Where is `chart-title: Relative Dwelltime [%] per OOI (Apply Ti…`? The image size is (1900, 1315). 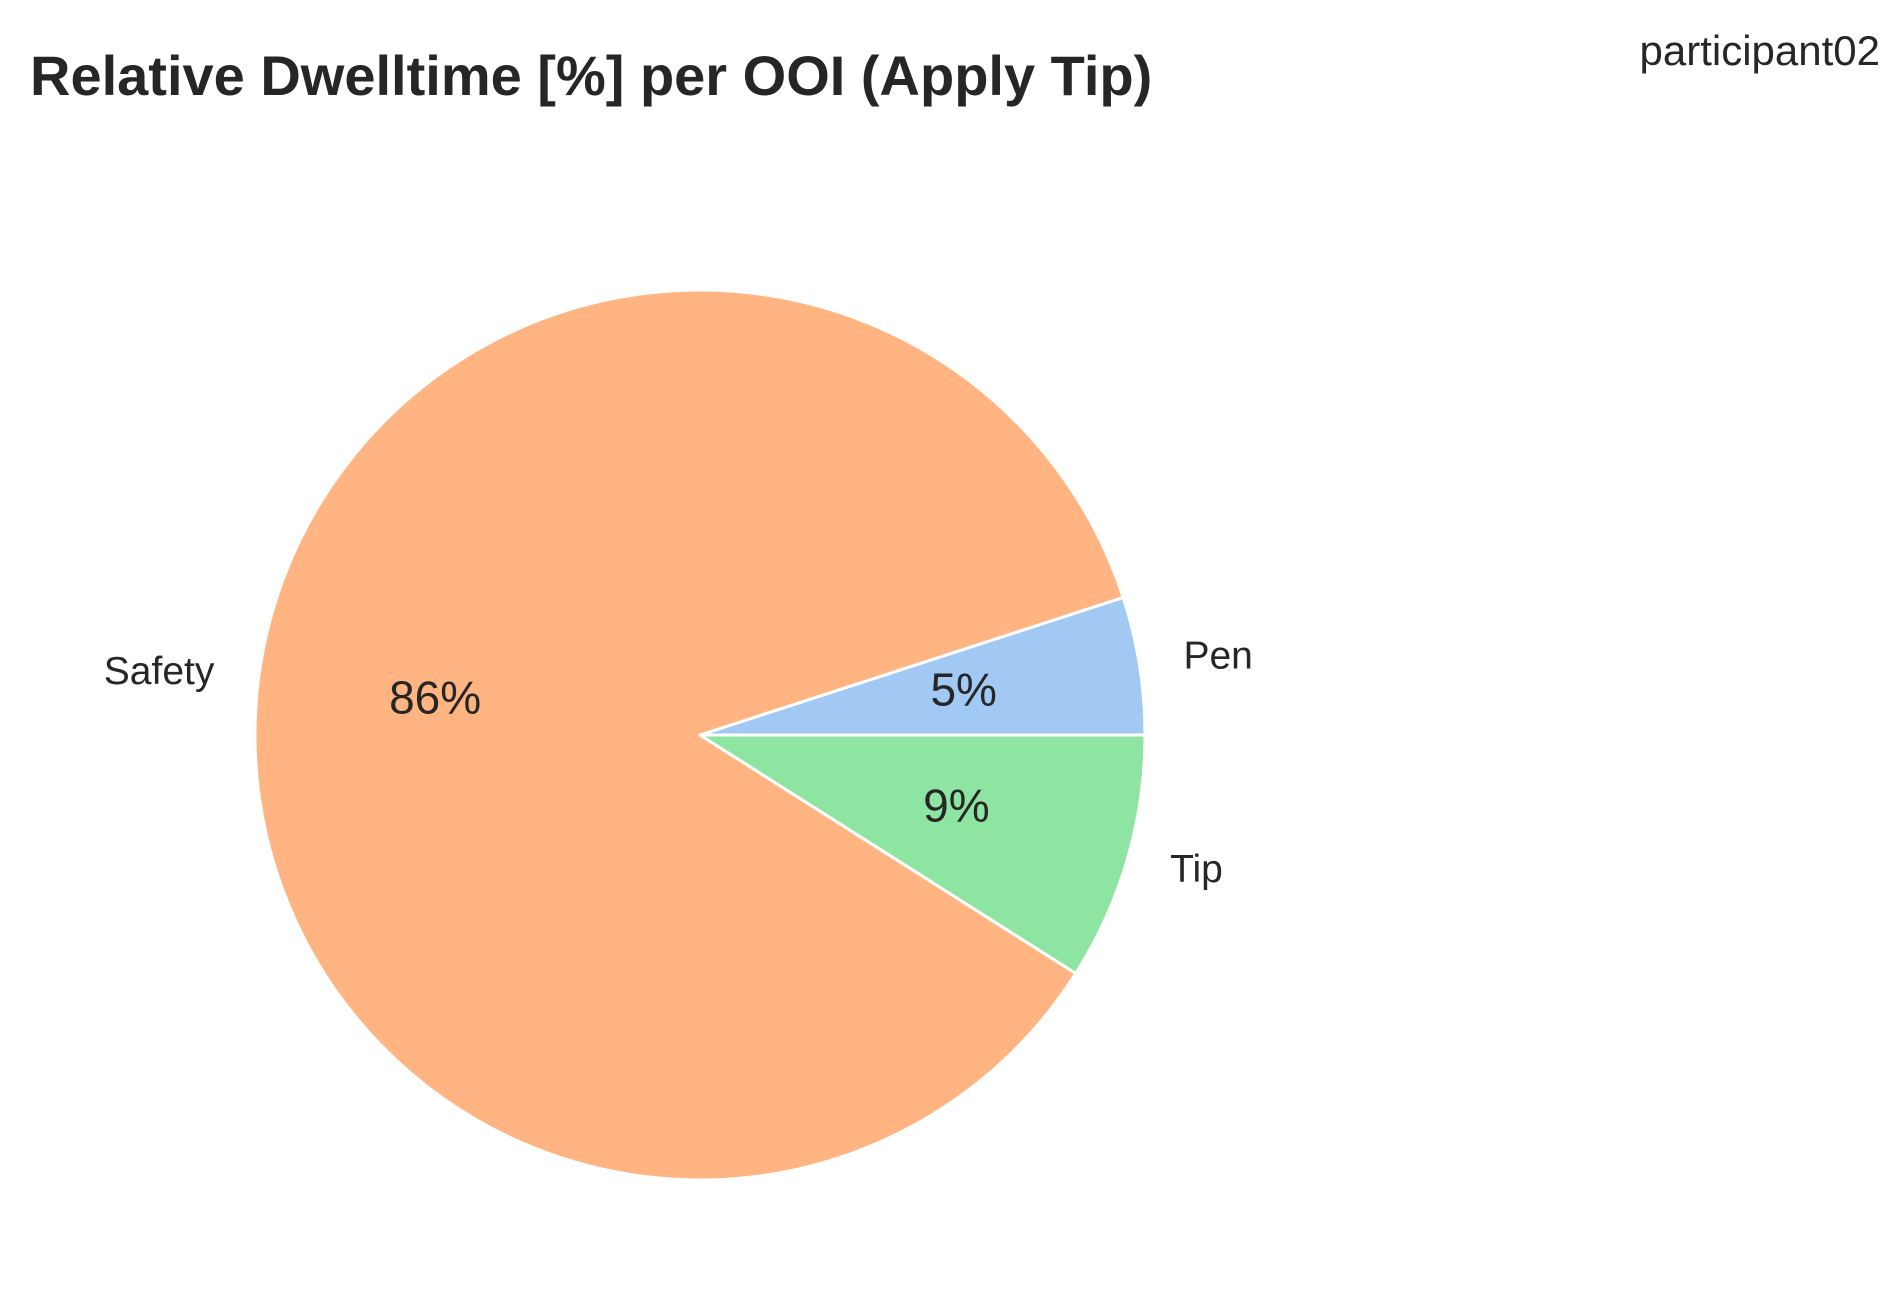 chart-title: Relative Dwelltime [%] per OOI (Apply Ti… is located at coordinates (591, 75).